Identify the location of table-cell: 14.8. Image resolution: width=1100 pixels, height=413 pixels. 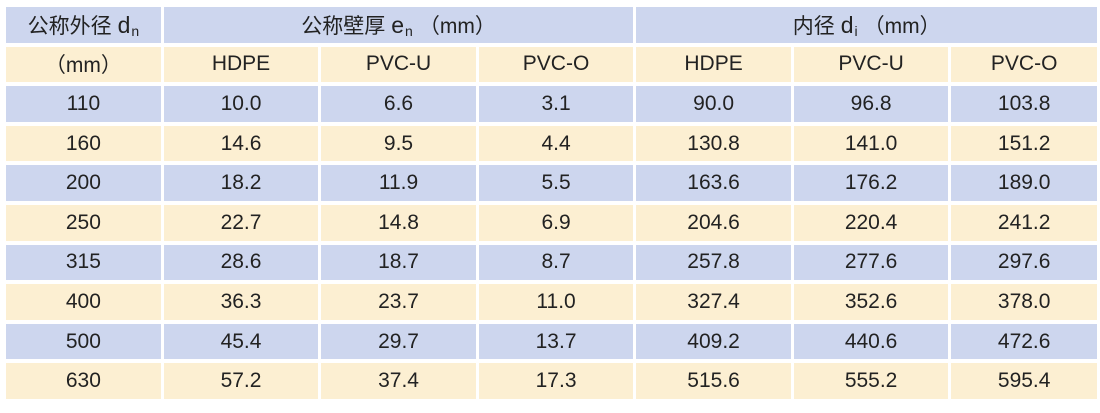
(398, 222).